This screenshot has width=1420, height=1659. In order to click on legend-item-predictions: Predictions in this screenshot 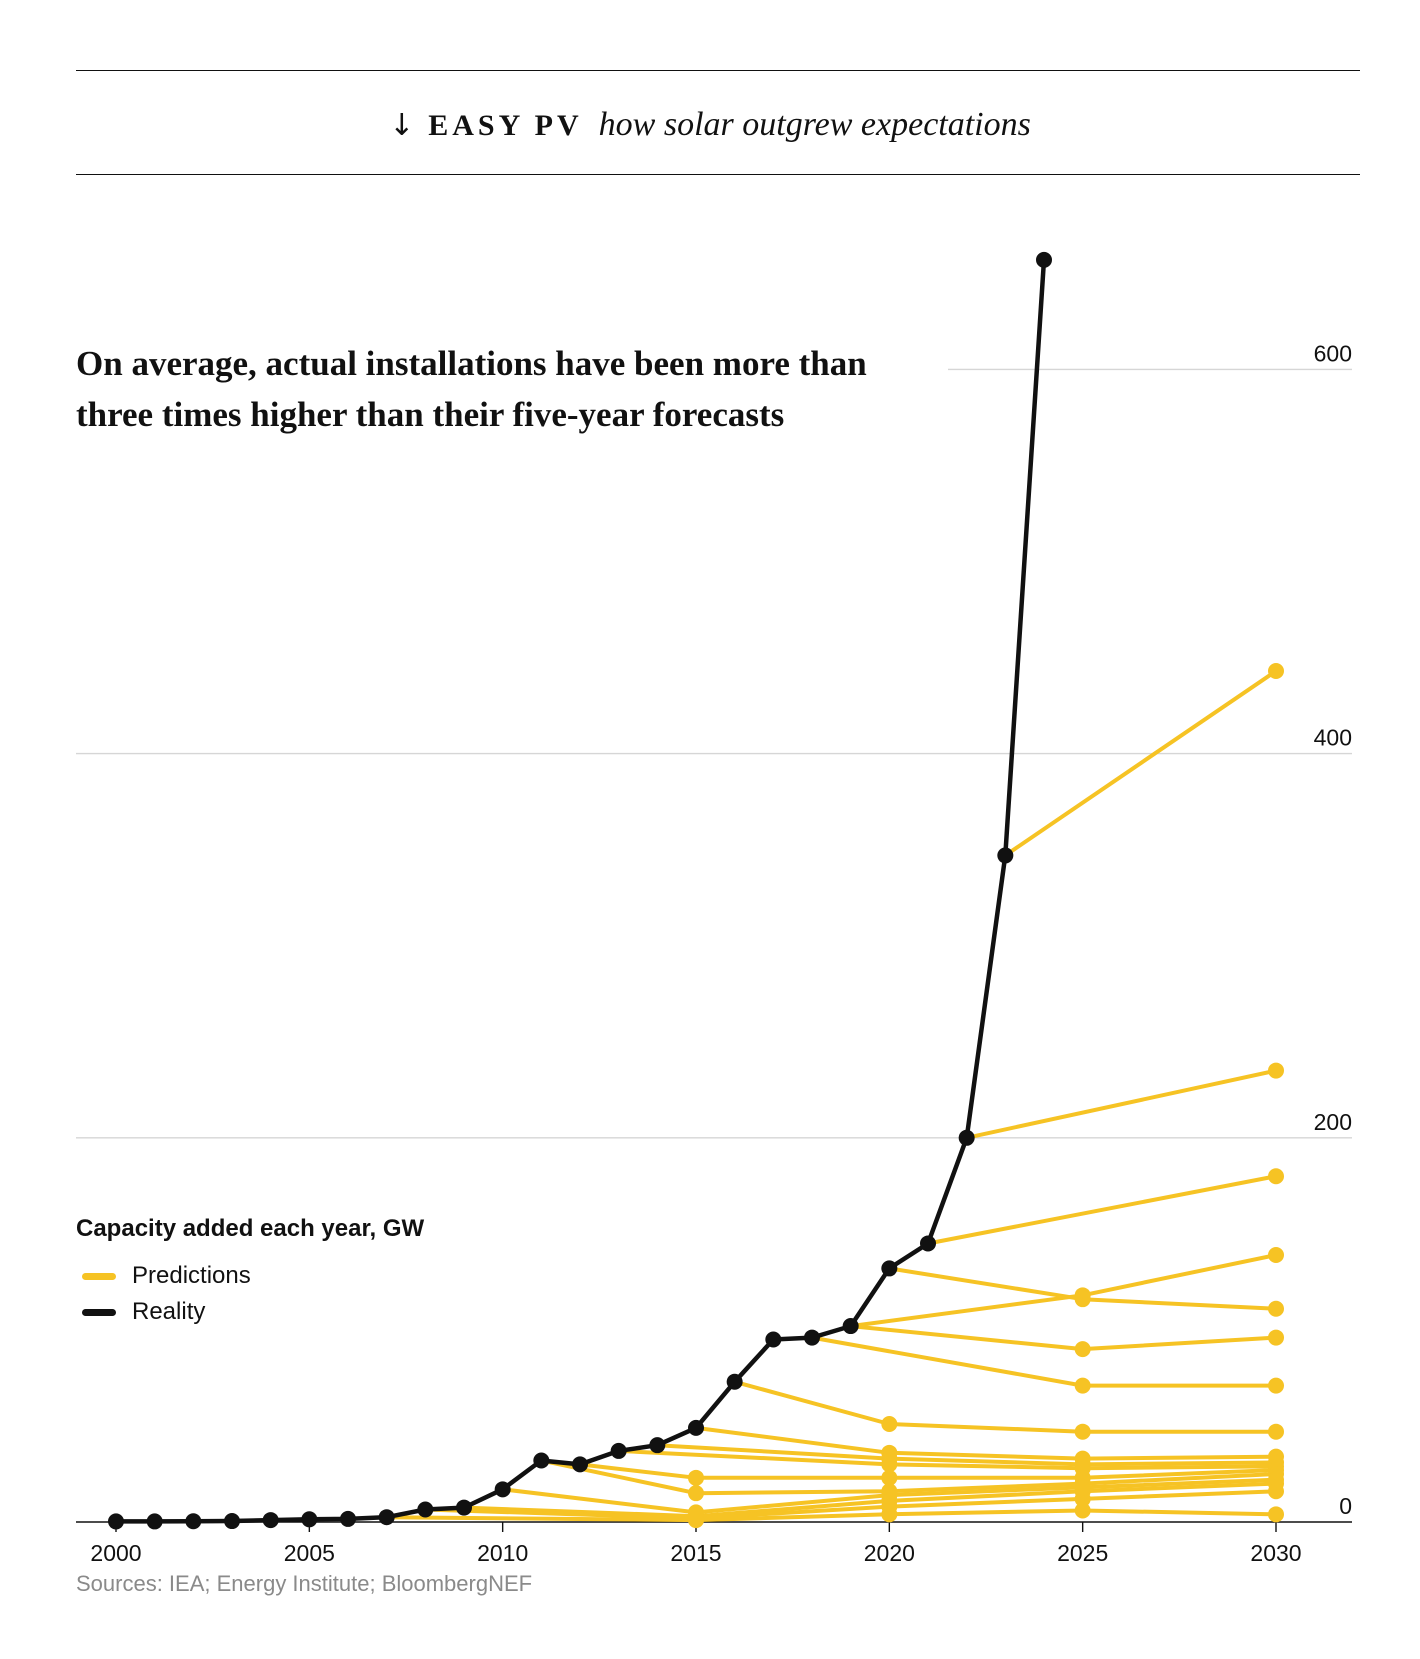, I will do `click(250, 1276)`.